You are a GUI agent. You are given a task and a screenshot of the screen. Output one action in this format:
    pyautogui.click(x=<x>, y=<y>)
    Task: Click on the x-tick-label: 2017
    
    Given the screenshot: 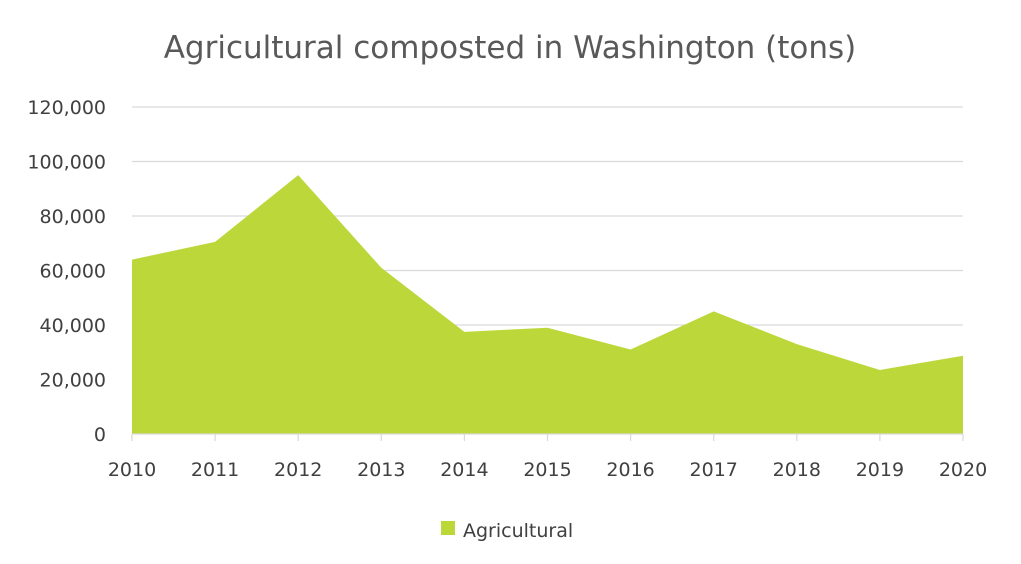 What is the action you would take?
    pyautogui.click(x=714, y=470)
    